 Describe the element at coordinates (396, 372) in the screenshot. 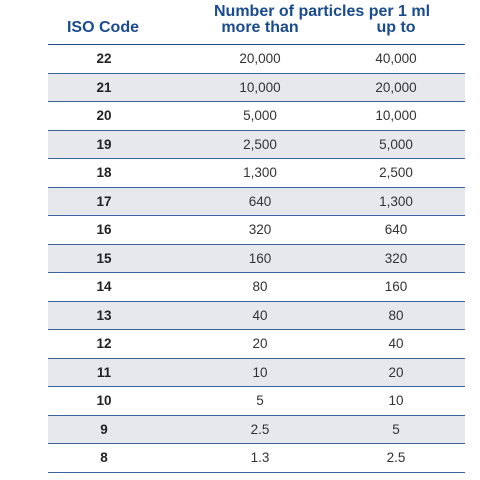

I see `cell-up-to: 20` at that location.